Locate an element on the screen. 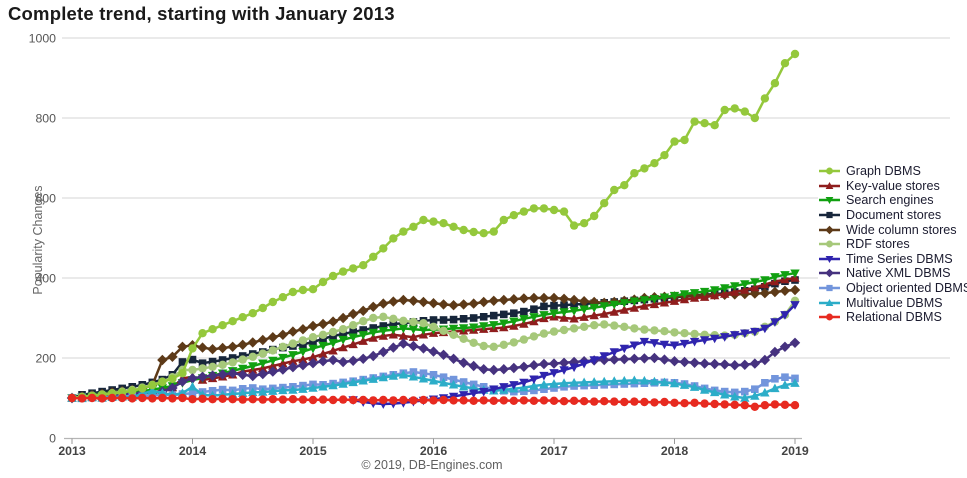  x-tick-label: 2015 is located at coordinates (313, 451).